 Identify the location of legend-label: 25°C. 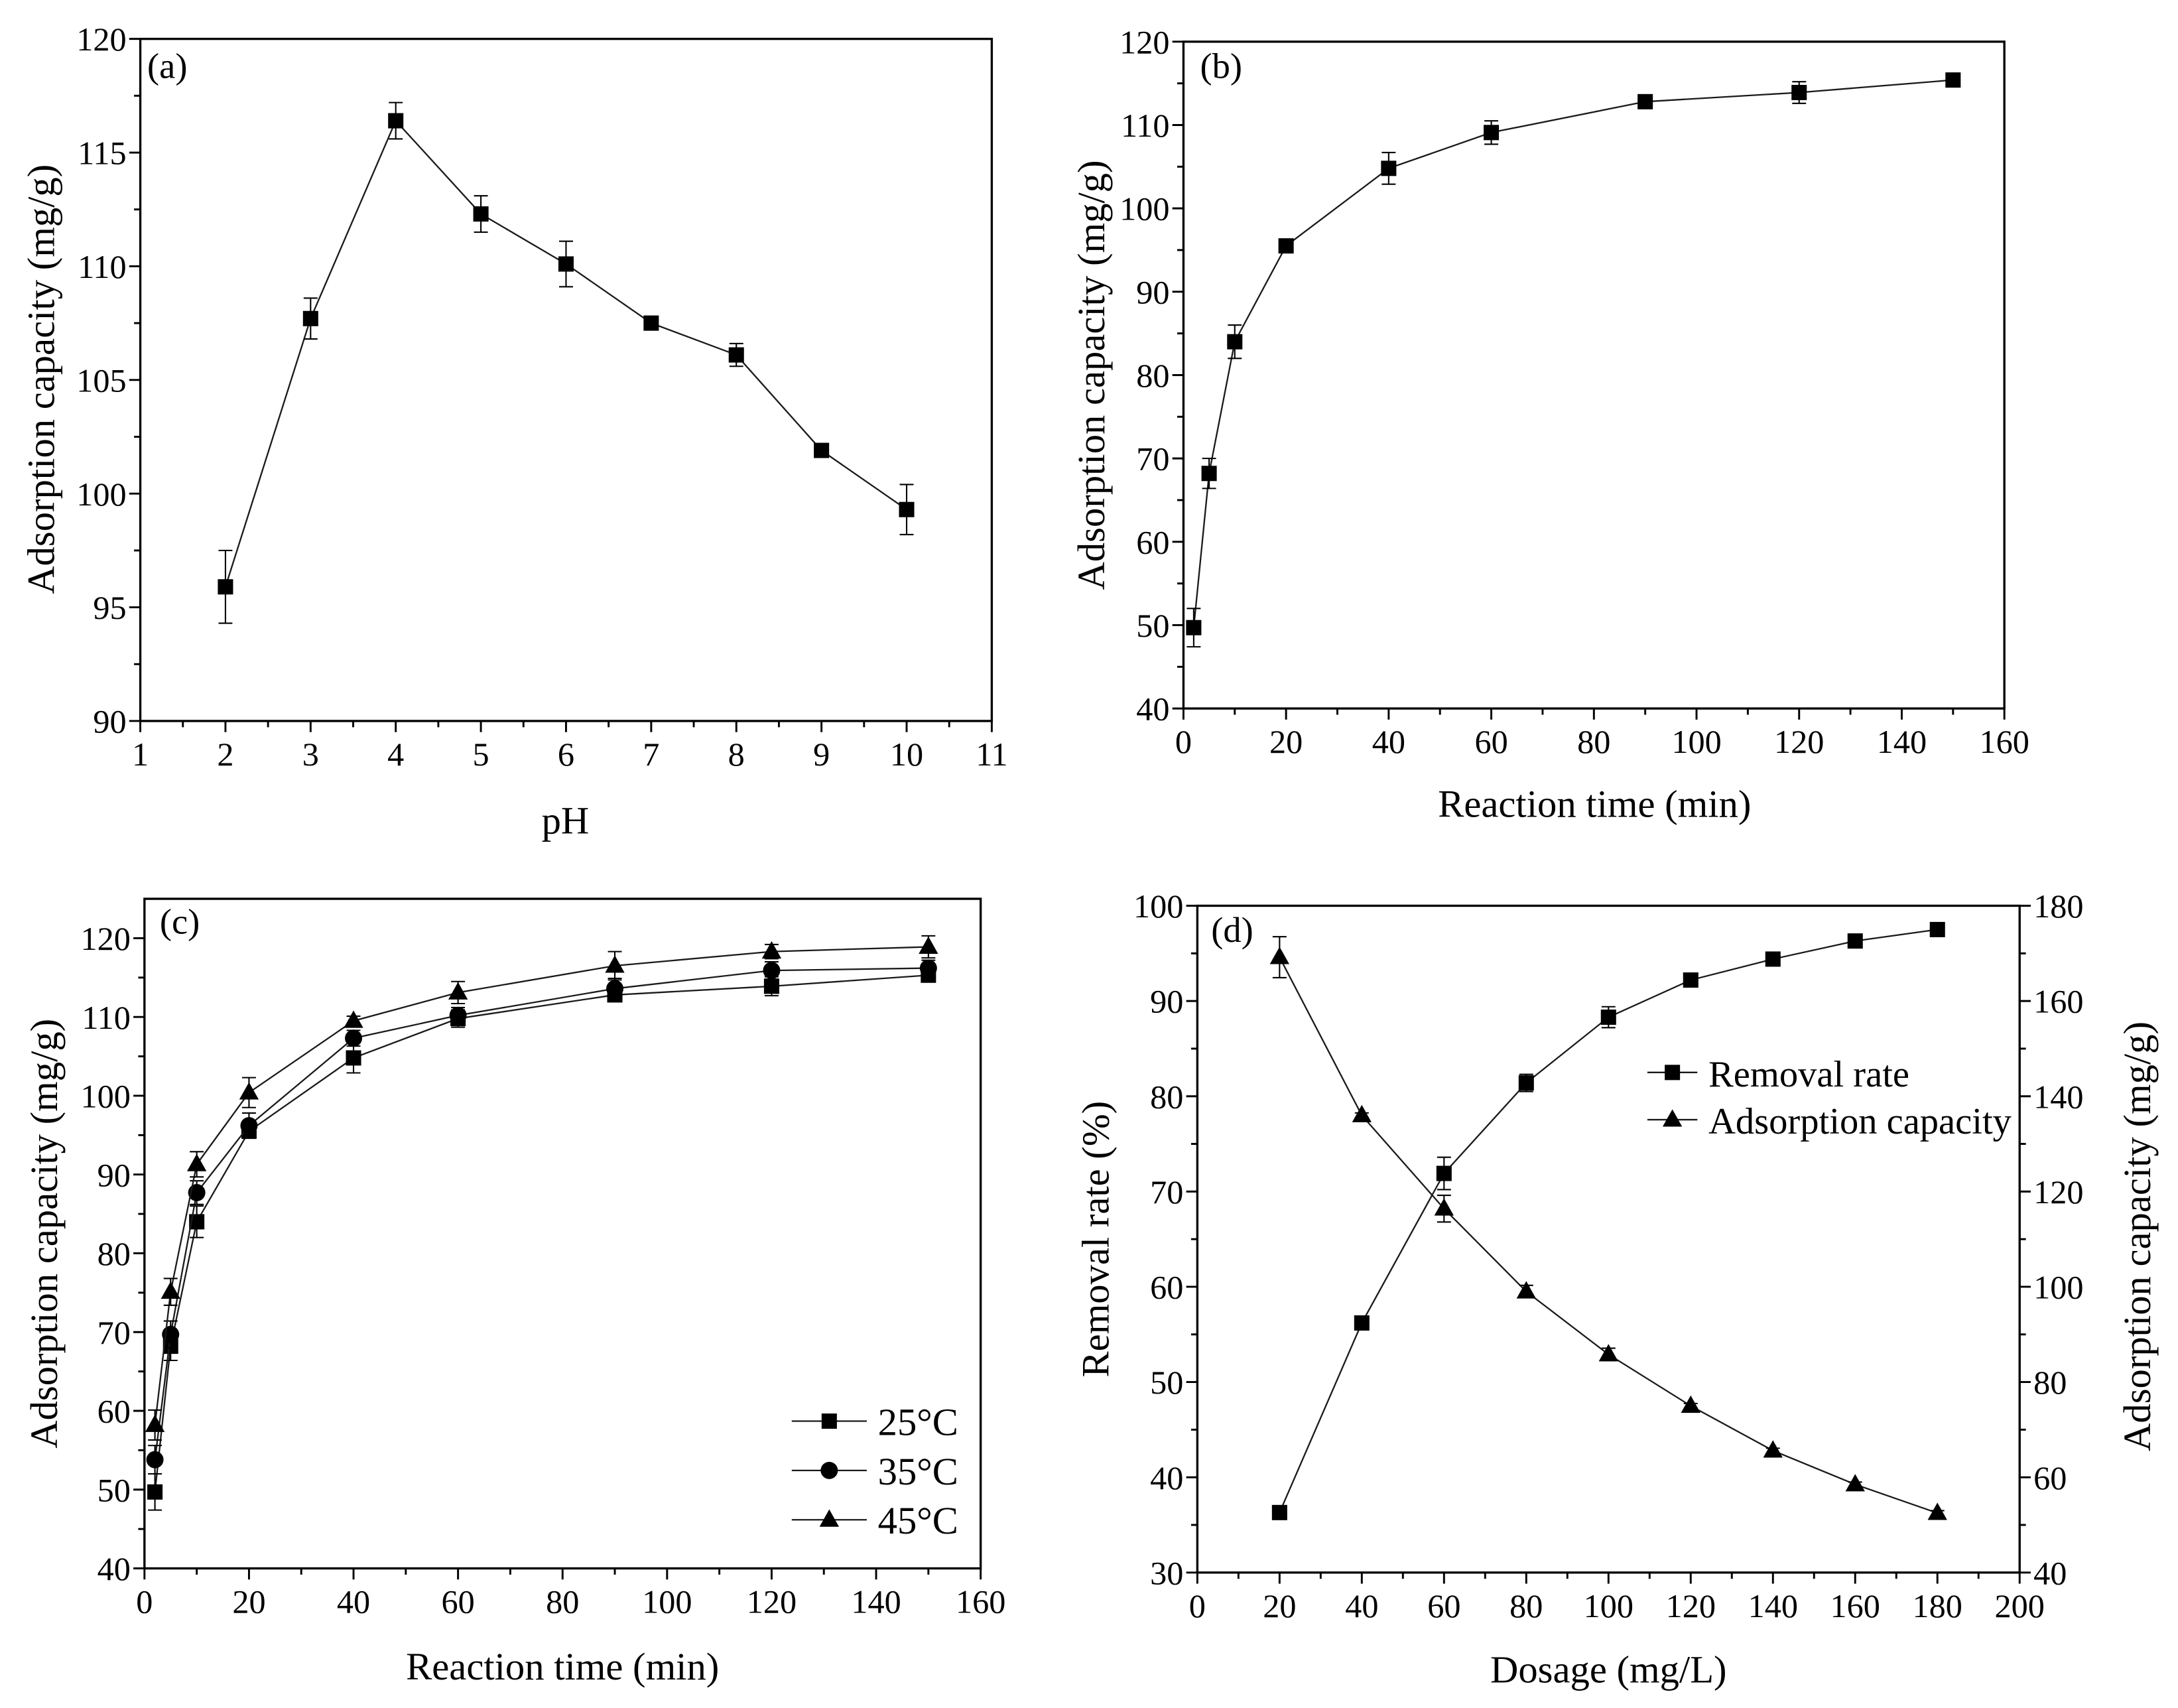
(918, 1421).